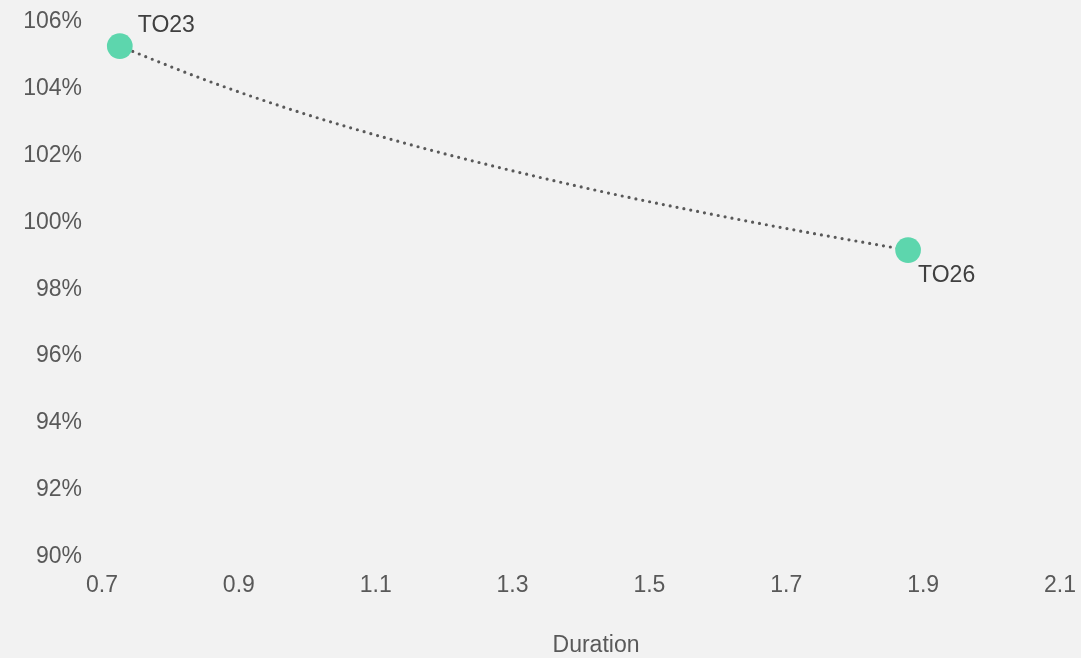 The width and height of the screenshot is (1081, 658). I want to click on y-tick-label: 94%, so click(58, 421).